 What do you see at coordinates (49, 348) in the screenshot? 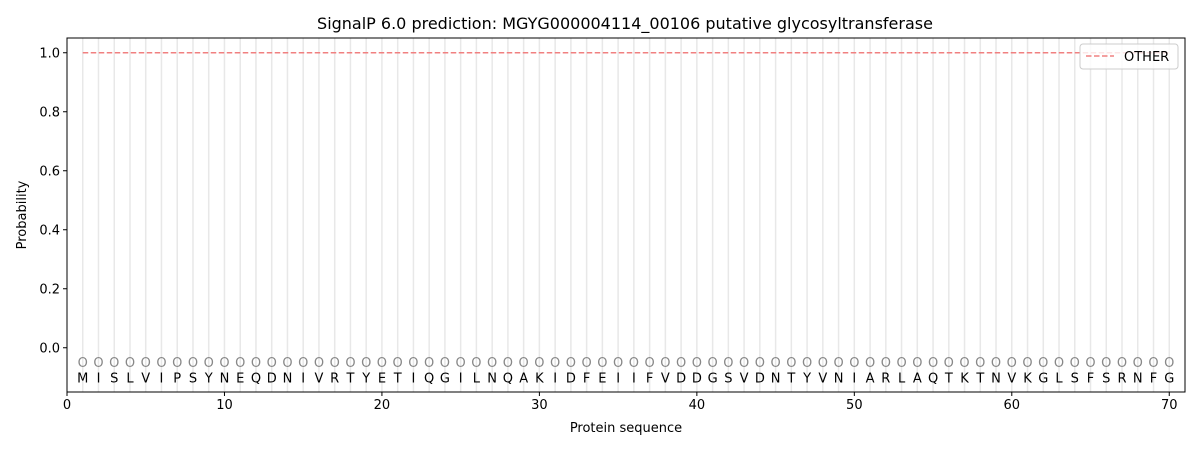
I see `y-tick-label: 0.0` at bounding box center [49, 348].